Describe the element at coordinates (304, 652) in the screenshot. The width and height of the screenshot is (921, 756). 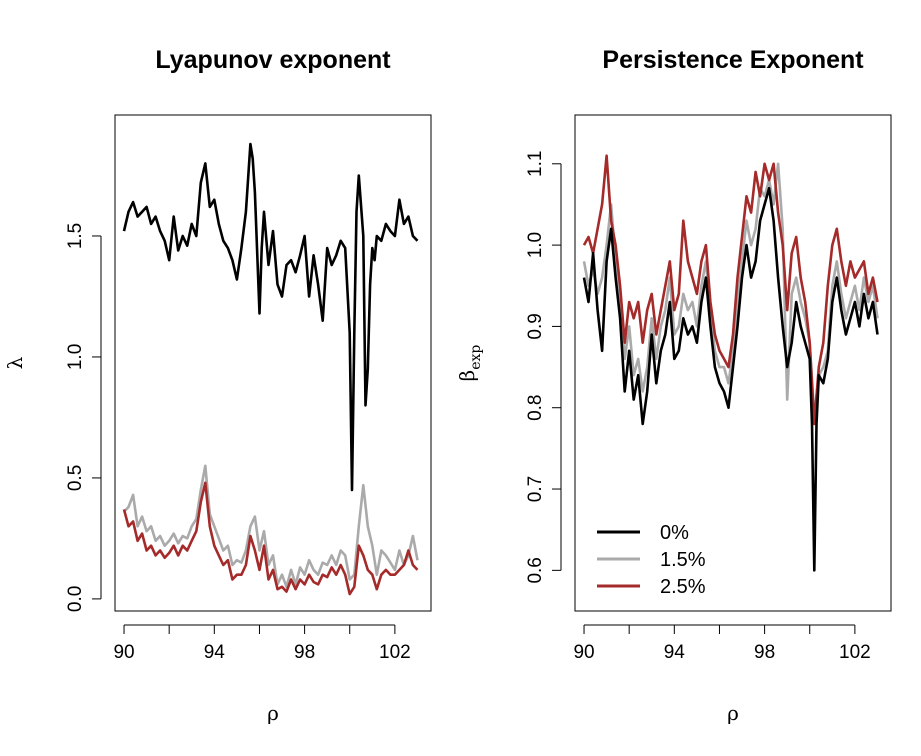
I see `lyapunov-x-tick-label: 98` at that location.